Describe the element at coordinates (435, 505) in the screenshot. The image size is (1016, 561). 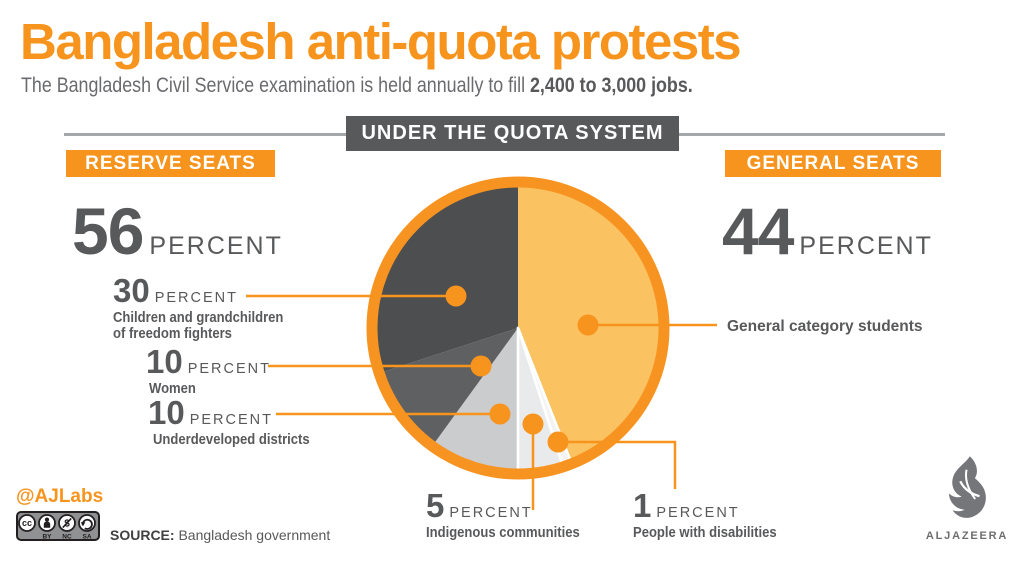
I see `callout-indigenous-number: 5` at that location.